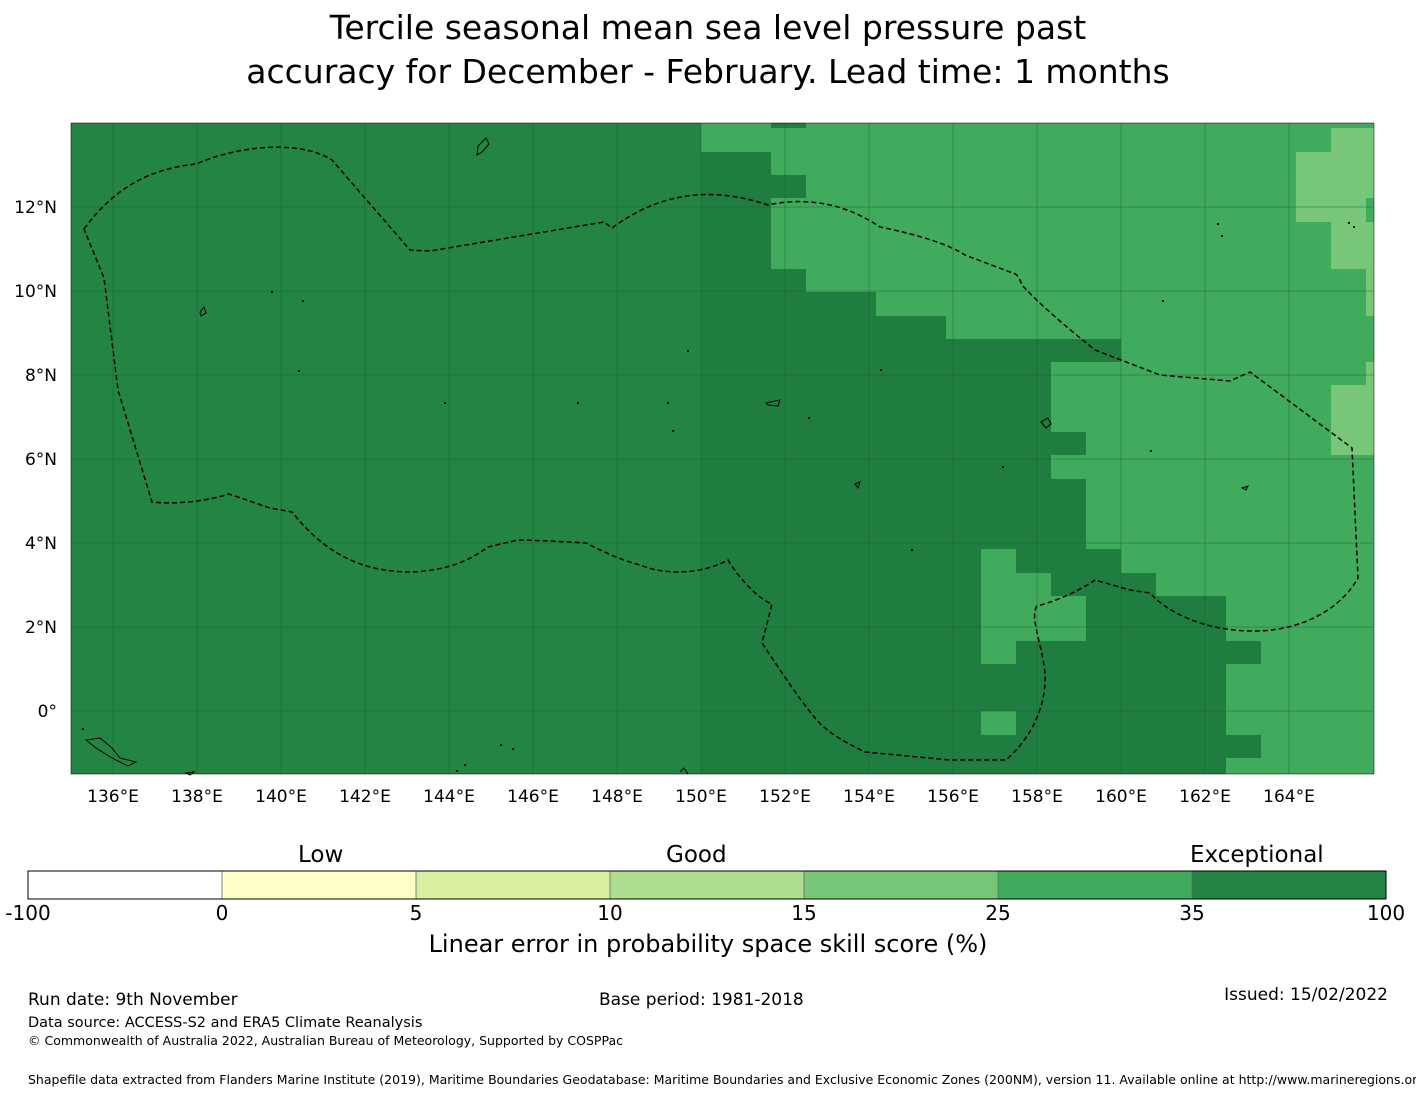 This screenshot has width=1416, height=1095. What do you see at coordinates (533, 797) in the screenshot?
I see `longitude-tick-label: 146°E` at bounding box center [533, 797].